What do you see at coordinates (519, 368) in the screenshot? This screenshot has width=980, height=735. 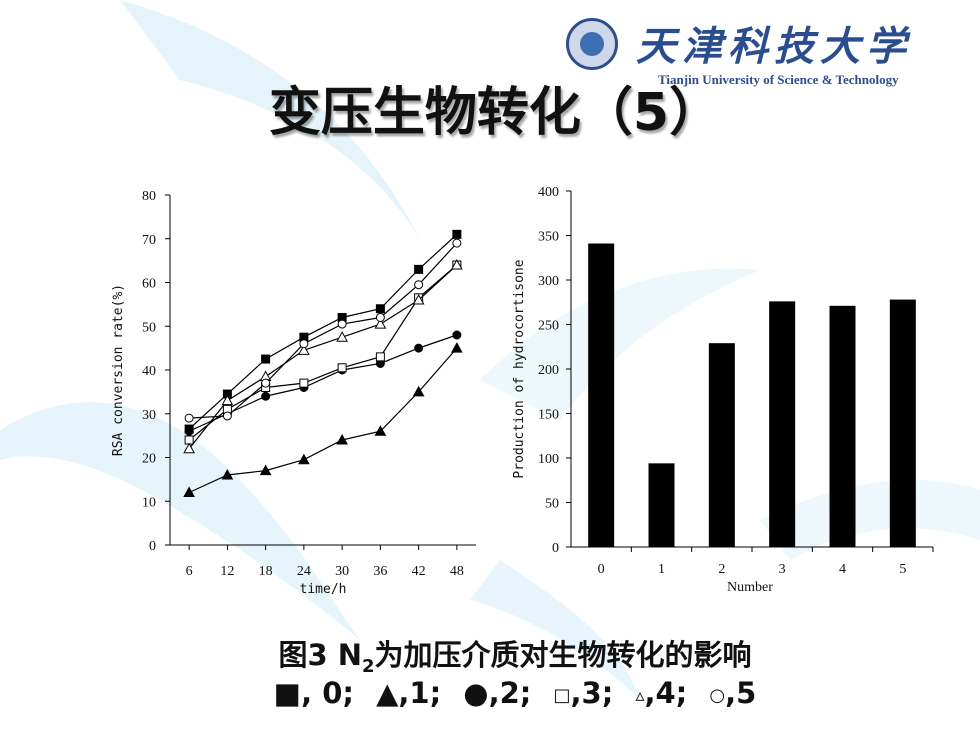 I see `y-axis-title: Production of hydrocortisone` at bounding box center [519, 368].